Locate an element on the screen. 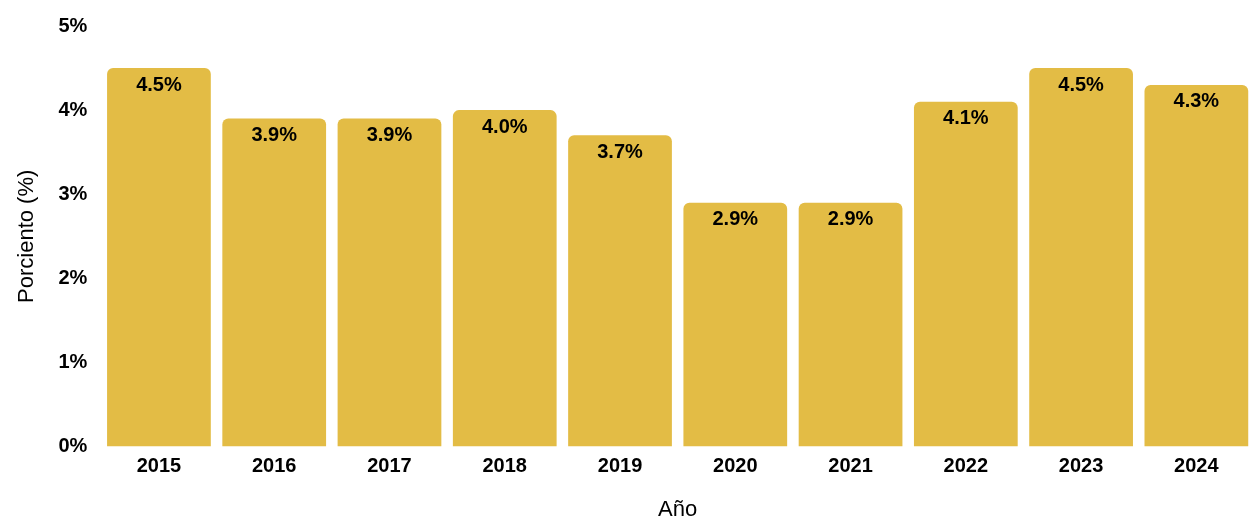  y-axis-title: Porciento (%) is located at coordinates (26, 236).